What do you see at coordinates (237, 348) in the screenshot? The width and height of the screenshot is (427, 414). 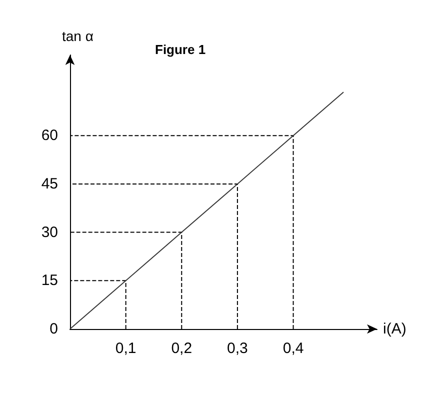 I see `x-tick-label: 0,3` at bounding box center [237, 348].